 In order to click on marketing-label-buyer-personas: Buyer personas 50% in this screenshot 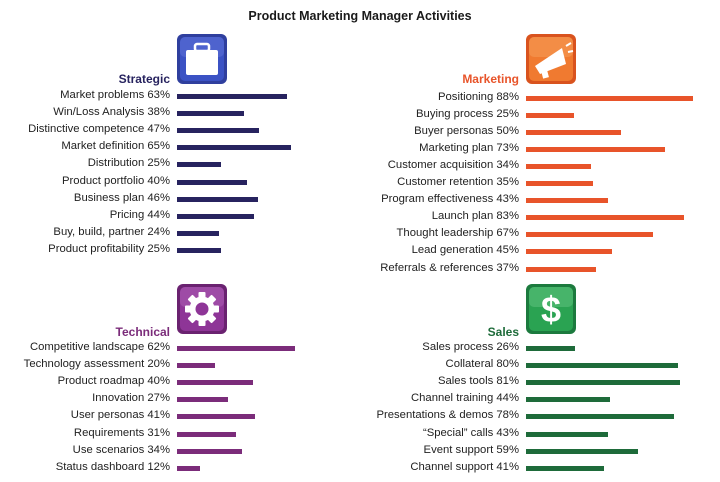, I will do `click(466, 131)`.